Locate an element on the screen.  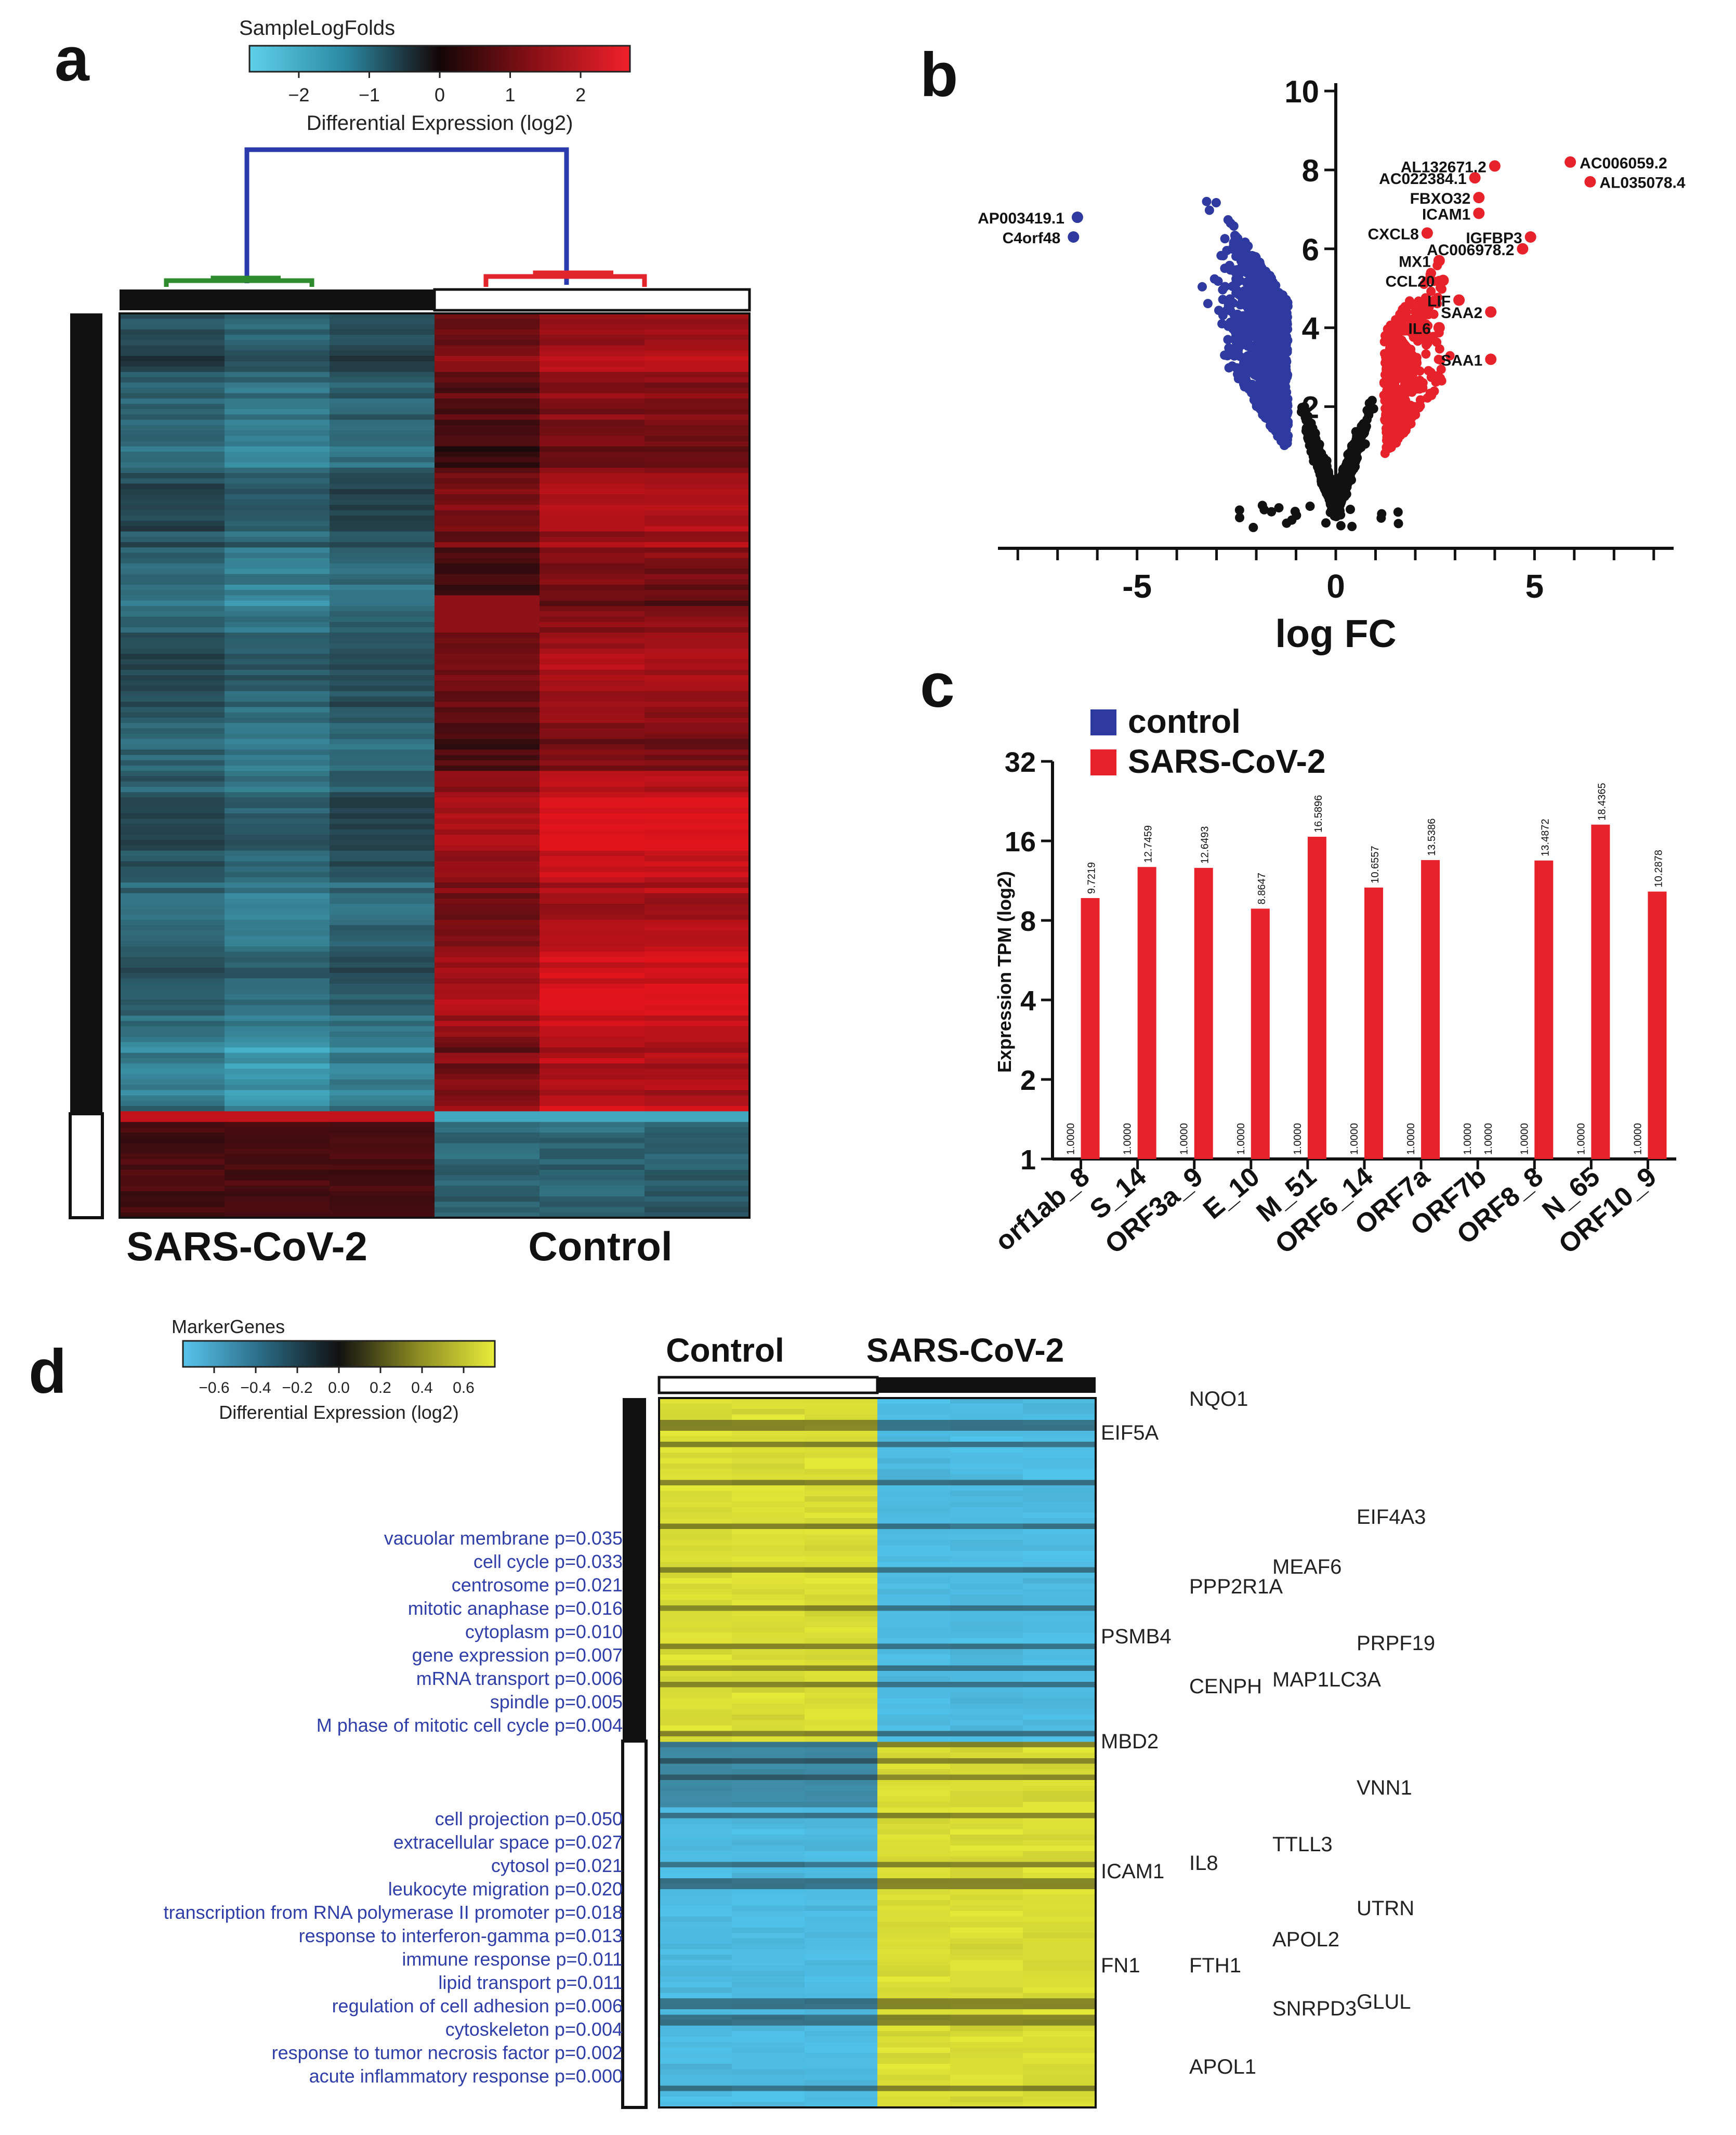
volcano-point-label: AC006059.2 is located at coordinates (1623, 164).